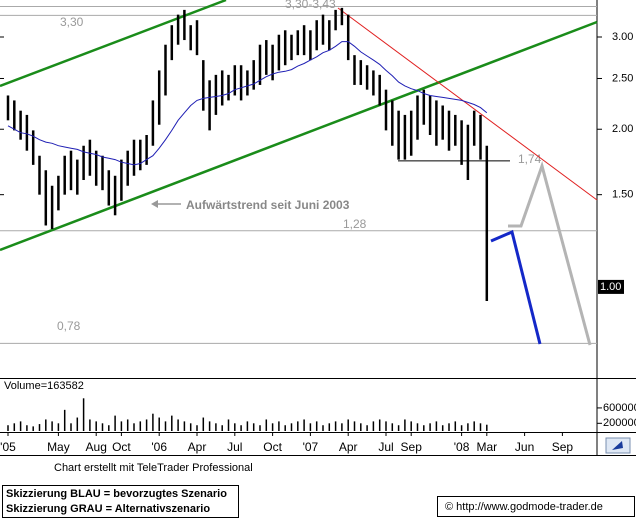  Describe the element at coordinates (96, 447) in the screenshot. I see `x-tick-label: Aug` at that location.